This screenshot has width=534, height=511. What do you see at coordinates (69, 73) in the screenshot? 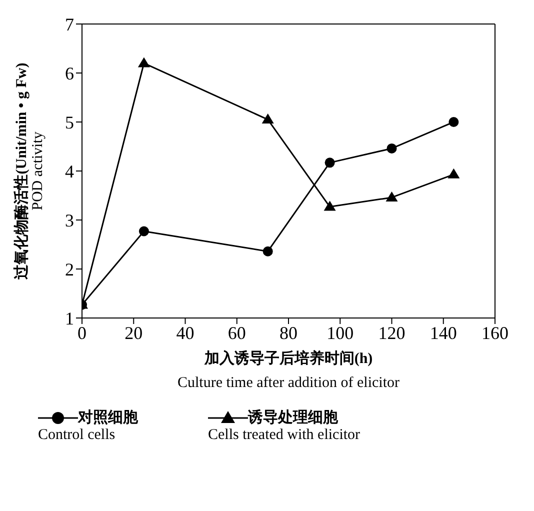
I see `y-tick-label: 6` at bounding box center [69, 73].